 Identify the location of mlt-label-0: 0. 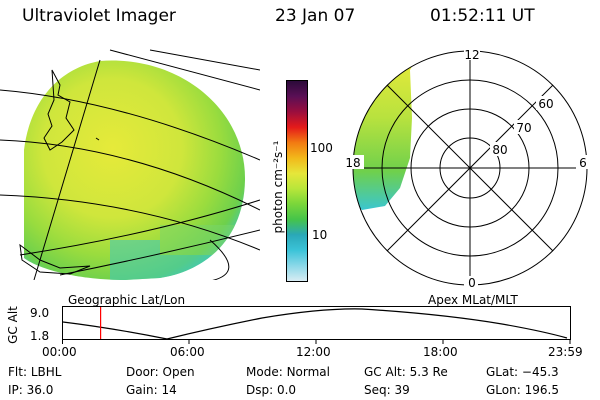
(472, 282).